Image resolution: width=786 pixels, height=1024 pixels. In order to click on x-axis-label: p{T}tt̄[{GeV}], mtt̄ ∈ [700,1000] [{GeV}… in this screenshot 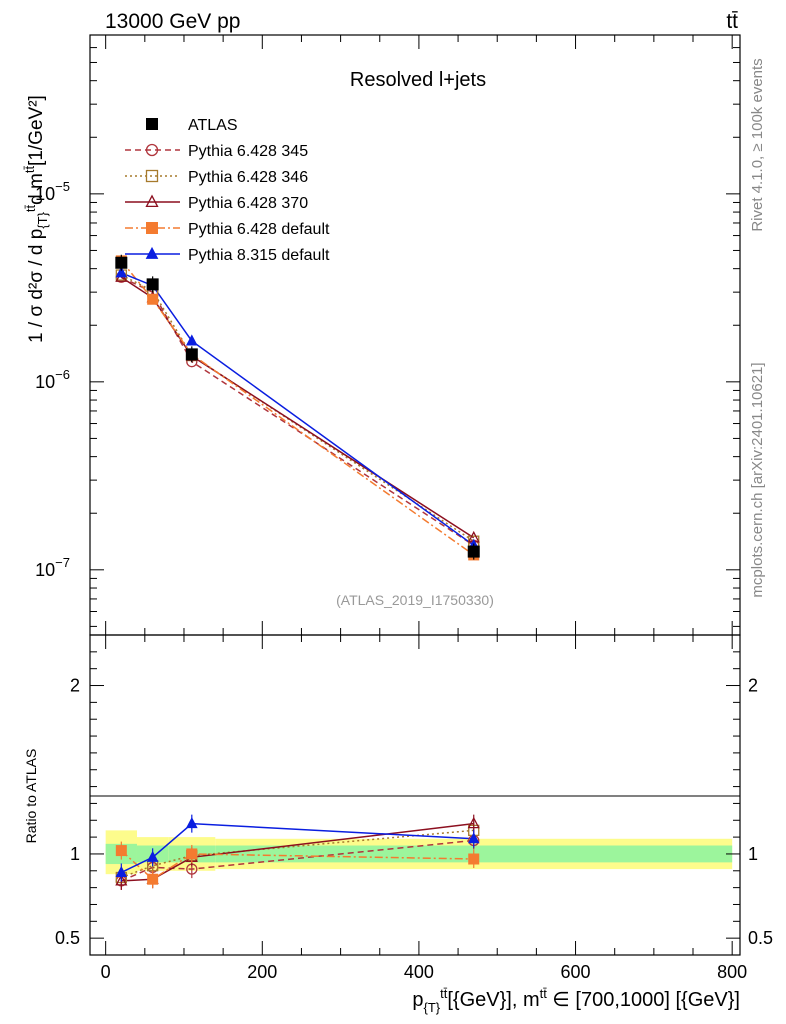, I will do `click(576, 1000)`.